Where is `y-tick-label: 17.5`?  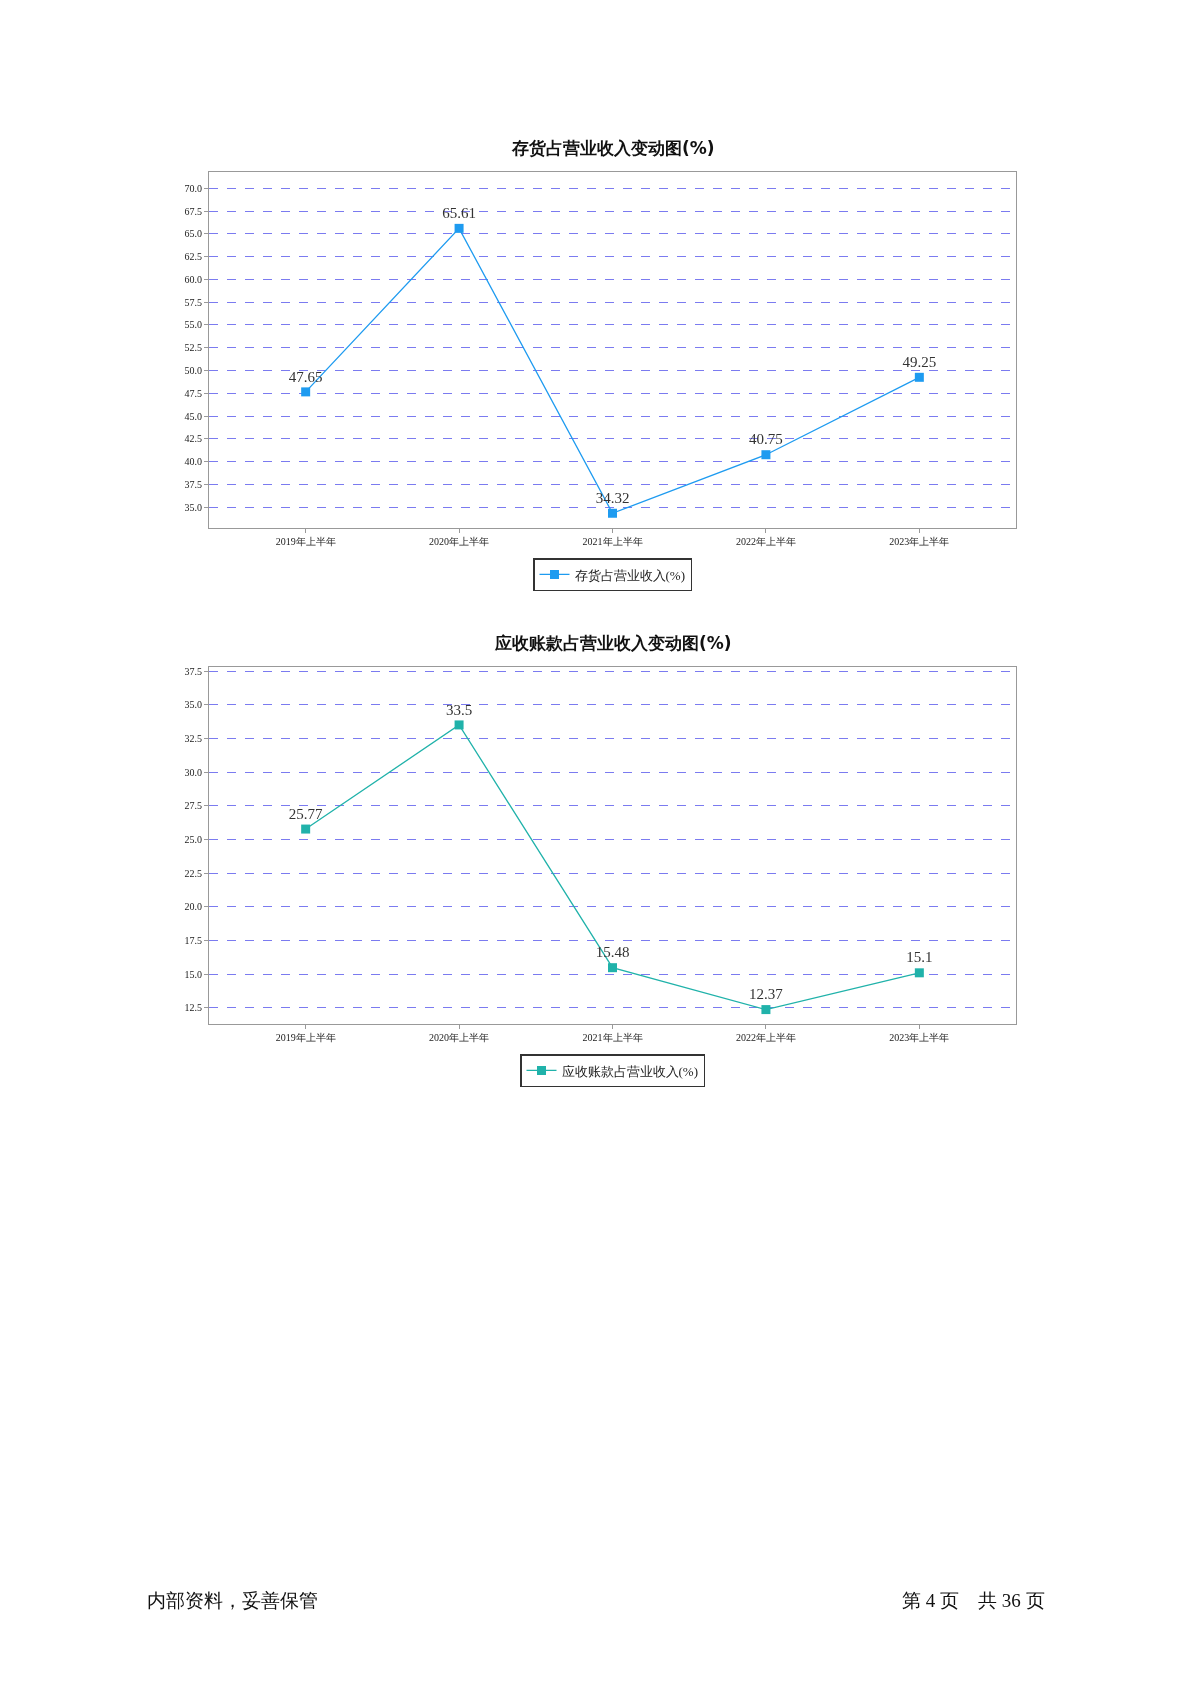 y-tick-label: 17.5 is located at coordinates (193, 940).